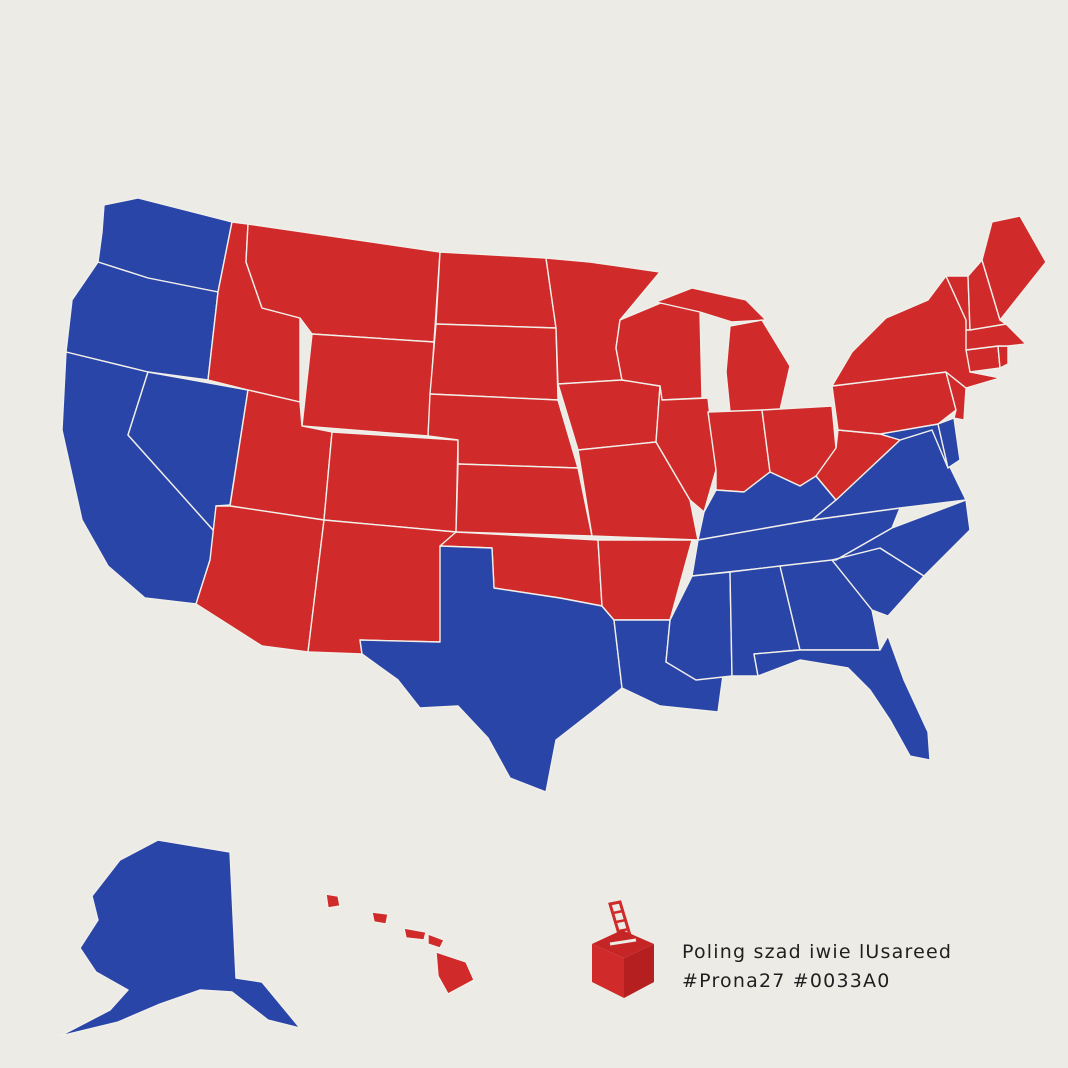 The width and height of the screenshot is (1068, 1068). I want to click on state-nc, so click(901, 538).